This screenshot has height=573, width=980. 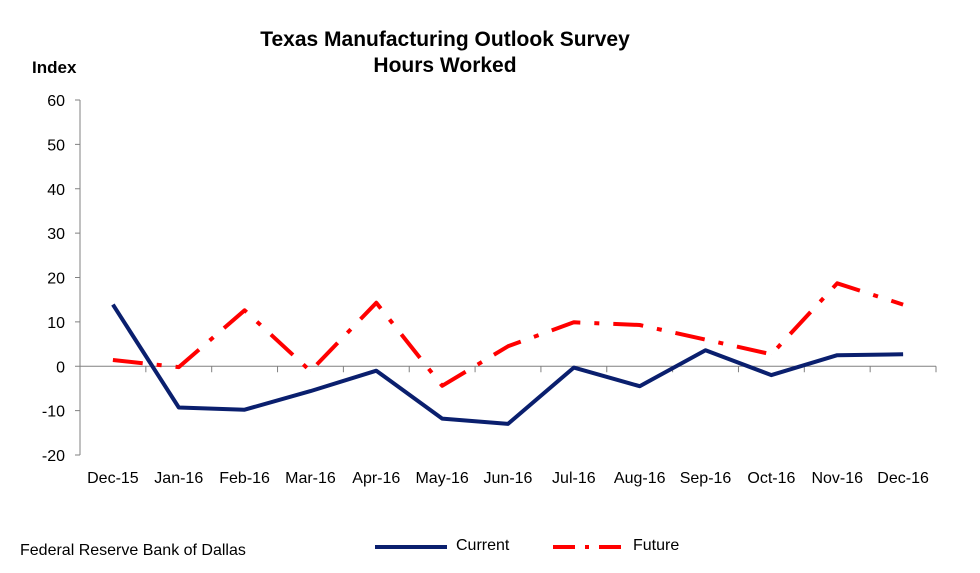 I want to click on legend-swatch-future, so click(x=589, y=547).